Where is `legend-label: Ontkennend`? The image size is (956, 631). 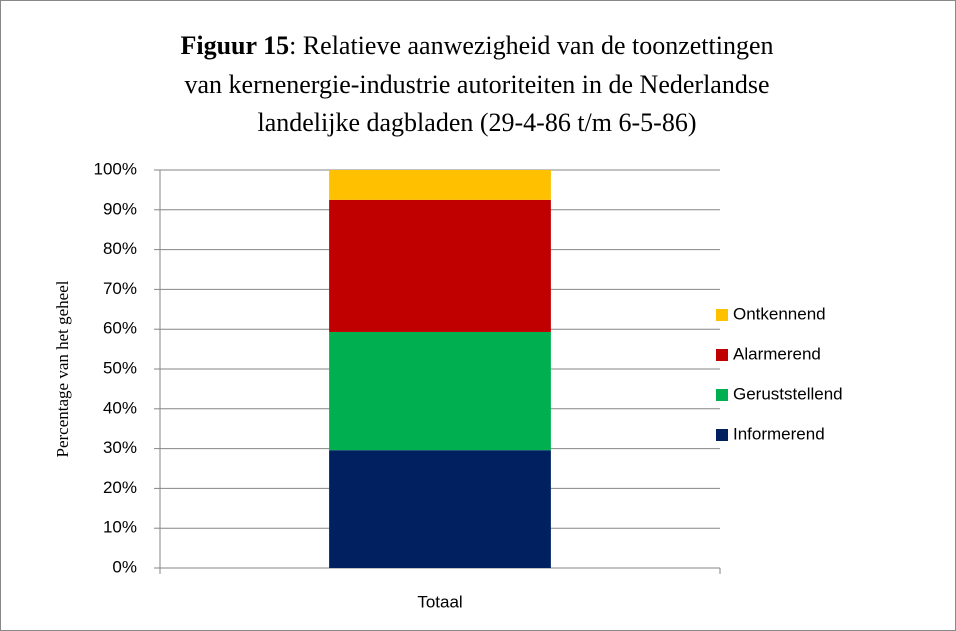
legend-label: Ontkennend is located at coordinates (779, 313).